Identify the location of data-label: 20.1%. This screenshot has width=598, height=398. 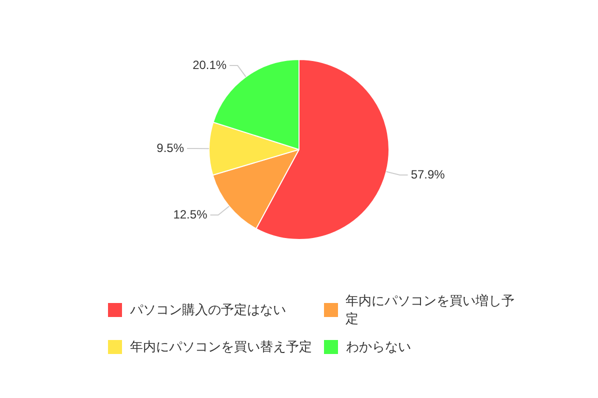
(209, 65).